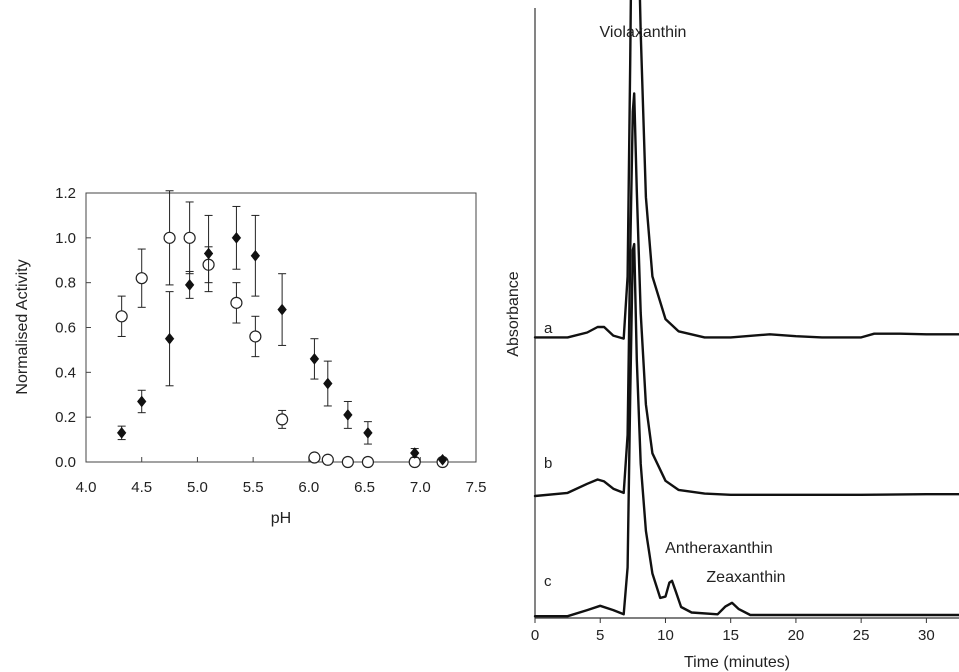  Describe the element at coordinates (926, 635) in the screenshot. I see `chromatogram-x-tick-label: 30` at that location.